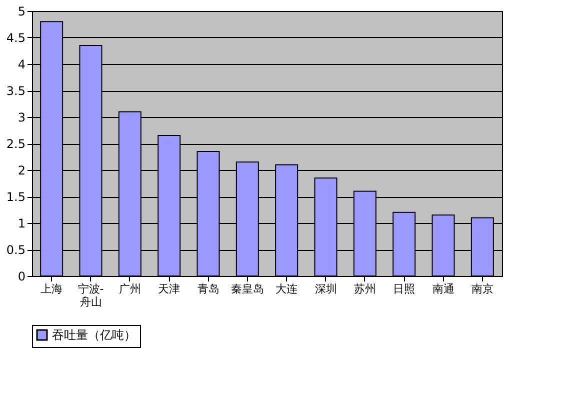 The width and height of the screenshot is (574, 398). What do you see at coordinates (22, 277) in the screenshot?
I see `y-tick-label: 0` at bounding box center [22, 277].